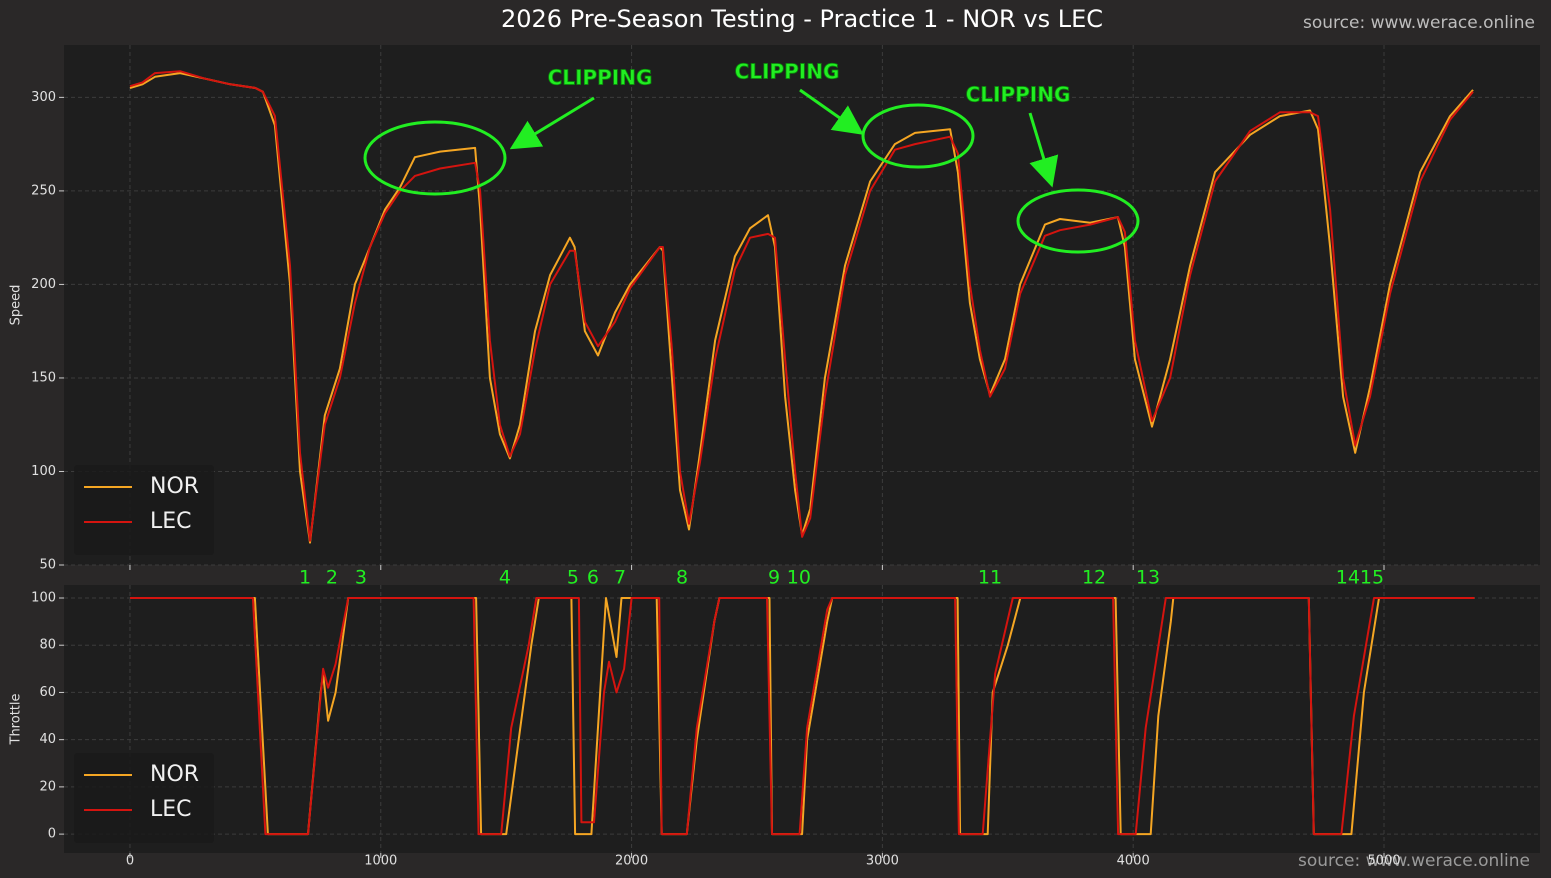 Image resolution: width=1551 pixels, height=878 pixels. What do you see at coordinates (43, 377) in the screenshot?
I see `y-tick-label: 150` at bounding box center [43, 377].